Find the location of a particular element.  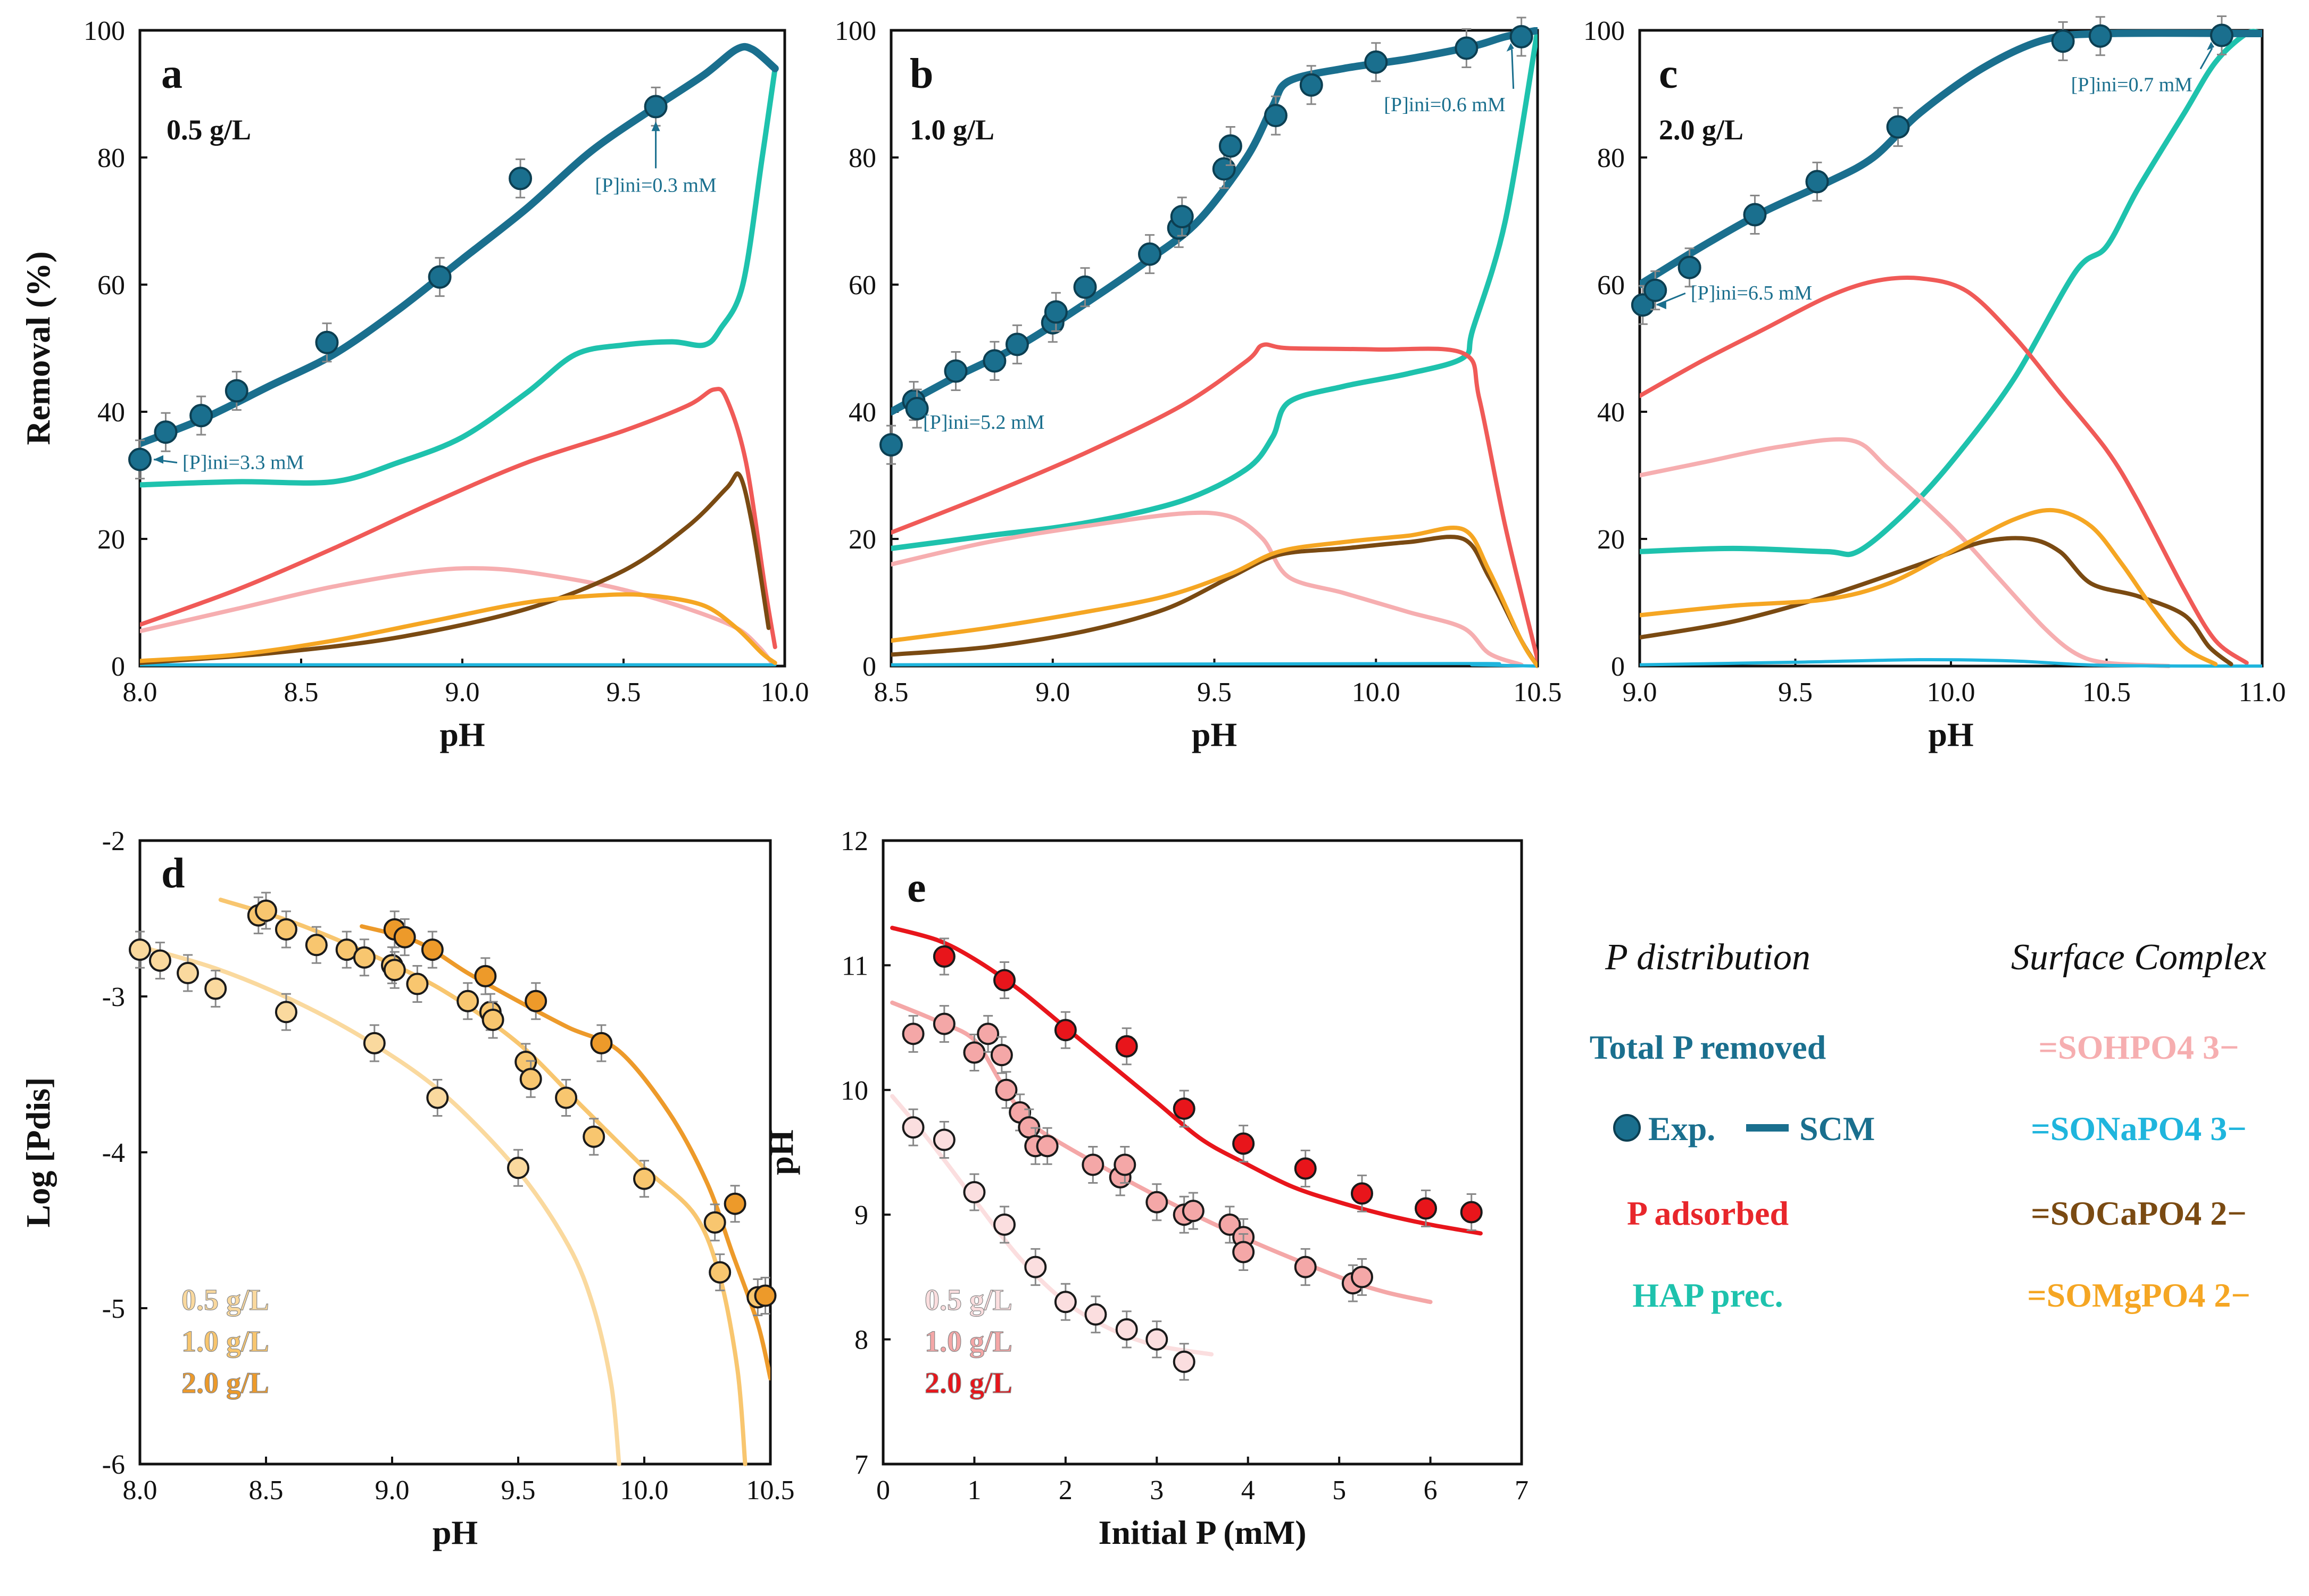

plot-frame is located at coordinates (1202, 1152).